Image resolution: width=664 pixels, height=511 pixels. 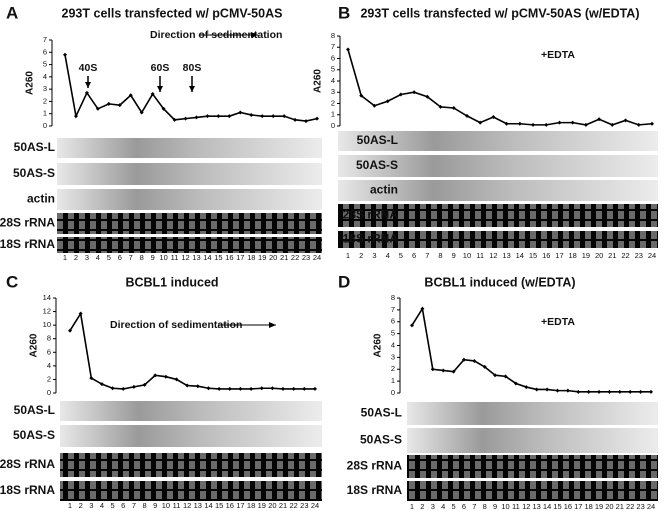 What do you see at coordinates (254, 35) in the screenshot?
I see `arrow-head` at bounding box center [254, 35].